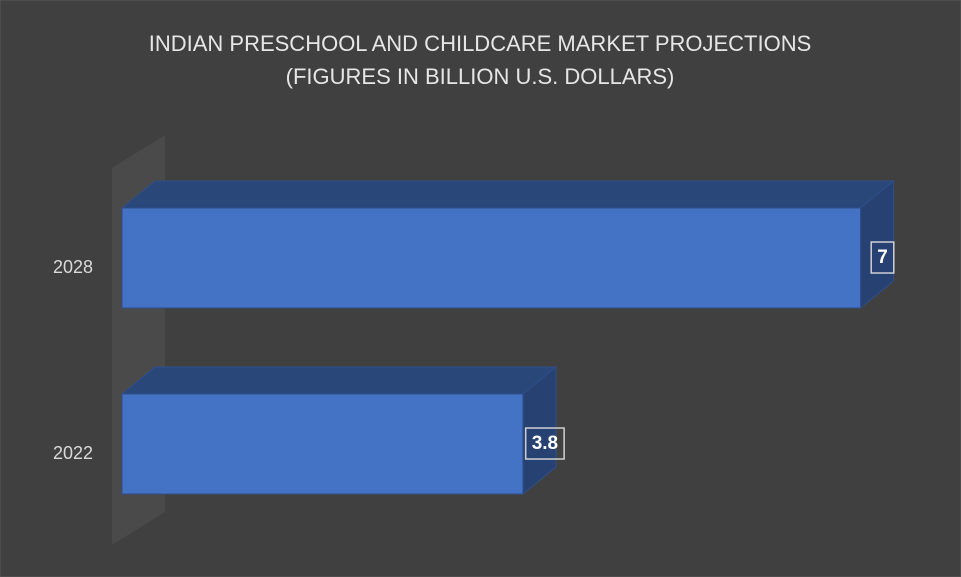 The width and height of the screenshot is (961, 577). I want to click on data-label: 7, so click(882, 257).